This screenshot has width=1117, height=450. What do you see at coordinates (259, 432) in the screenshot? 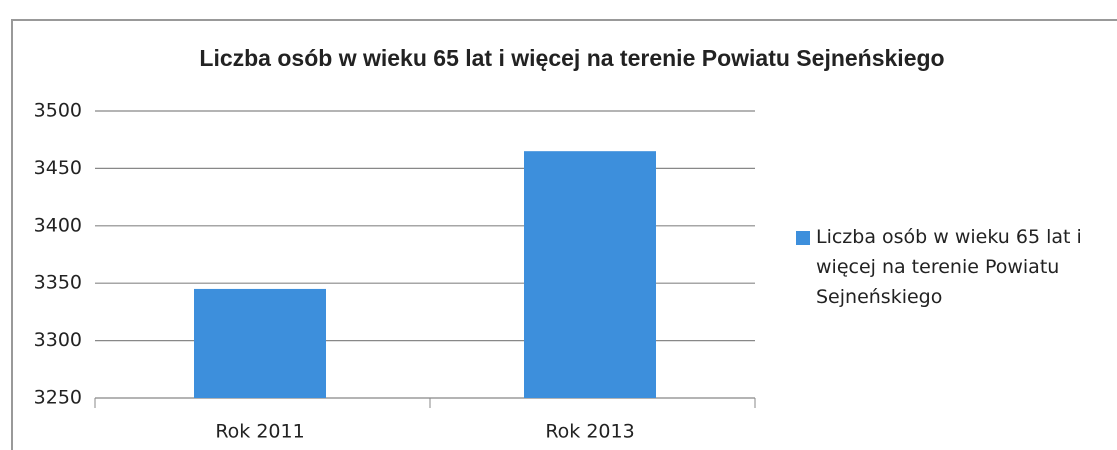
I see `x-tick-label: Rok 2011` at bounding box center [259, 432].